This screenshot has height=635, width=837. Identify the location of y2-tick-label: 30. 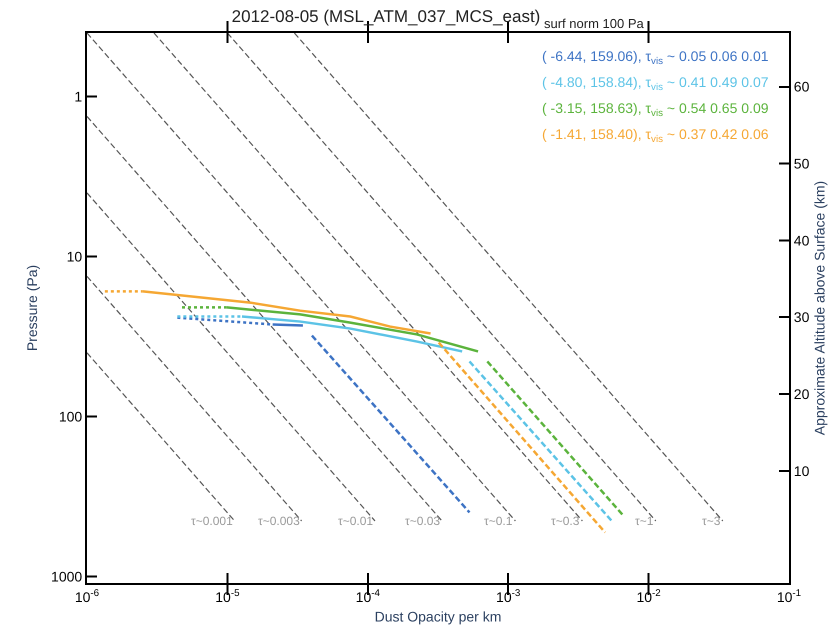
(802, 317).